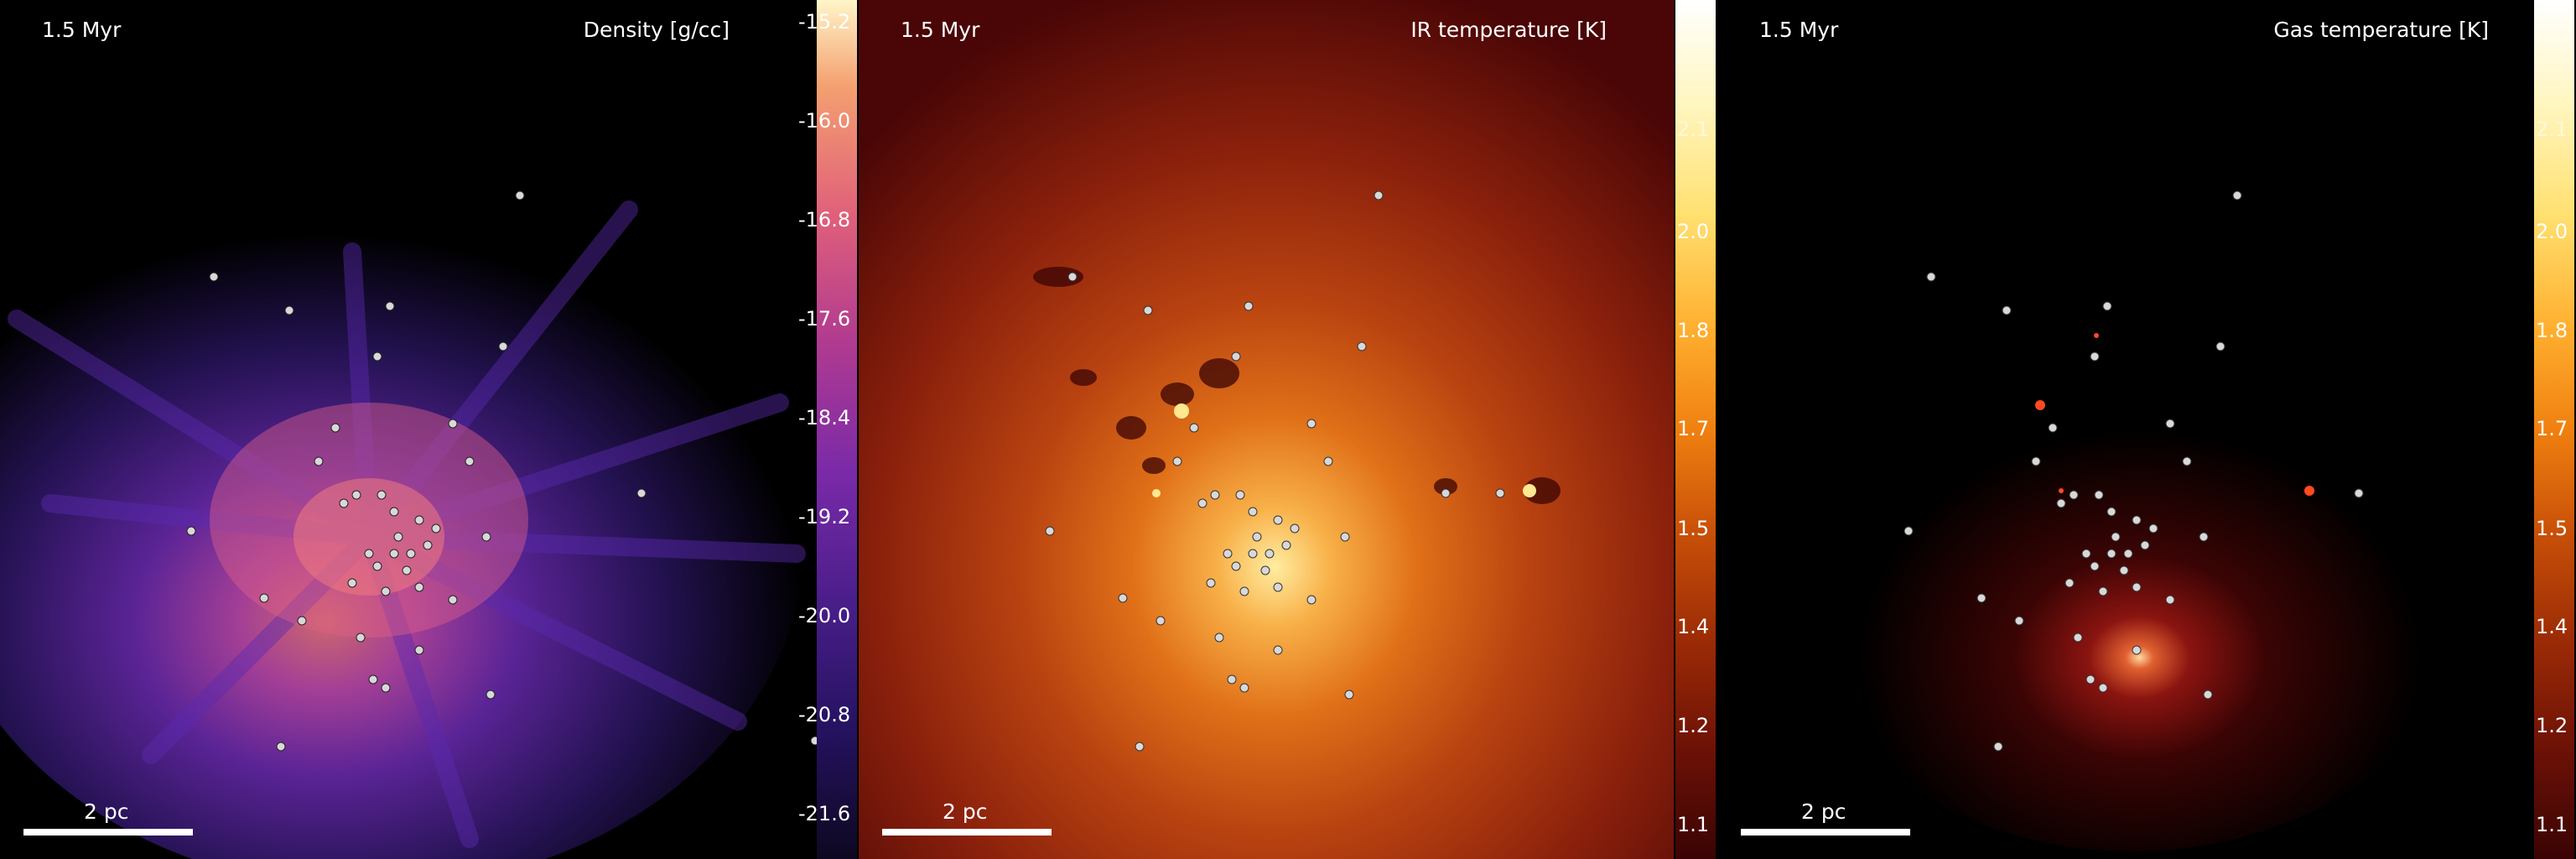  Describe the element at coordinates (824, 319) in the screenshot. I see `colorbar-tick: -17.6` at that location.